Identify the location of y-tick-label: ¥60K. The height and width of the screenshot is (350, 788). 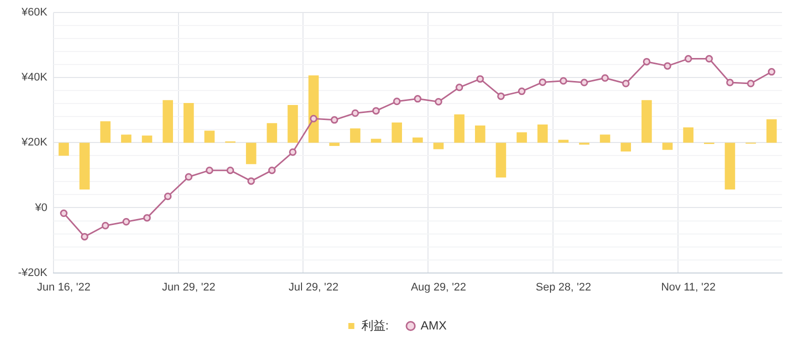
(34, 12).